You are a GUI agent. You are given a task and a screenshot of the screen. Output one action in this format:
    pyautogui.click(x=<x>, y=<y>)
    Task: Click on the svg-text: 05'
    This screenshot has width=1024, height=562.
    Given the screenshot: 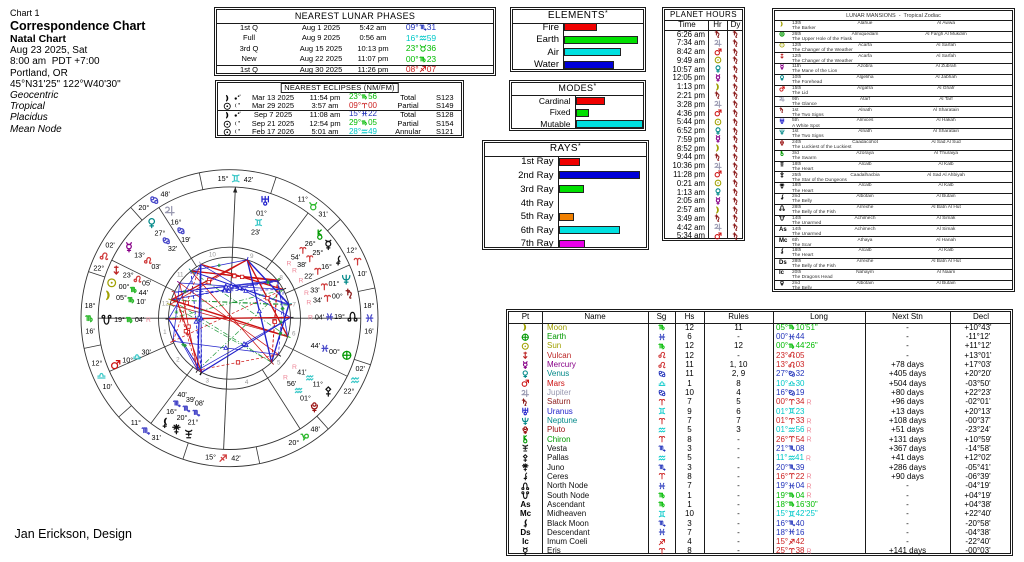 What is the action you would take?
    pyautogui.click(x=147, y=283)
    